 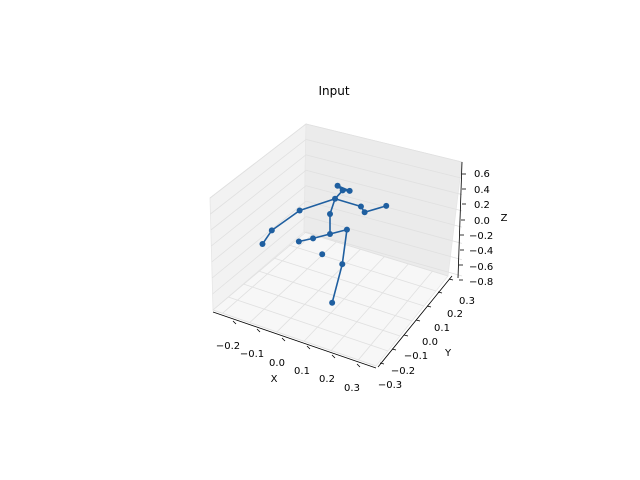 I want to click on x-tick-label: −0.2, so click(x=228, y=346).